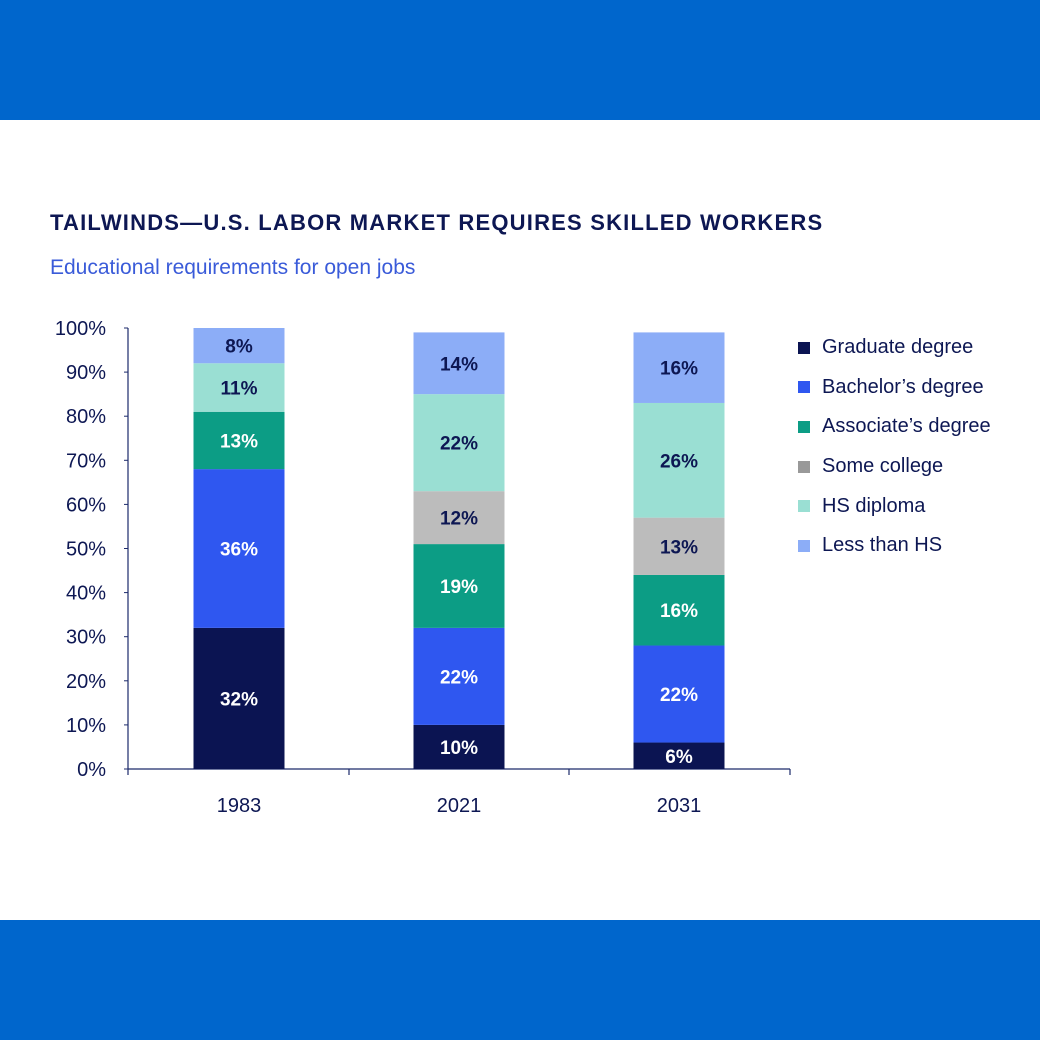 The width and height of the screenshot is (1040, 1040). Describe the element at coordinates (520, 980) in the screenshot. I see `bottom-band` at that location.